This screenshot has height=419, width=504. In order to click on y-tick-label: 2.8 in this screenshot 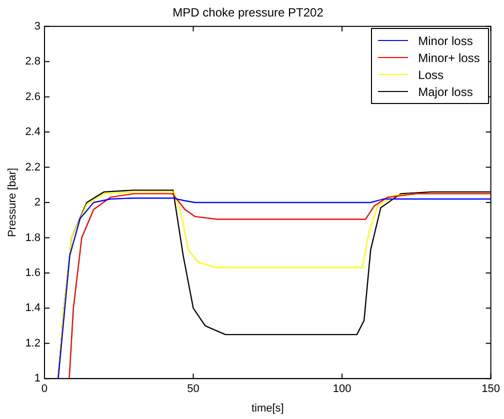, I will do `click(32, 62)`.